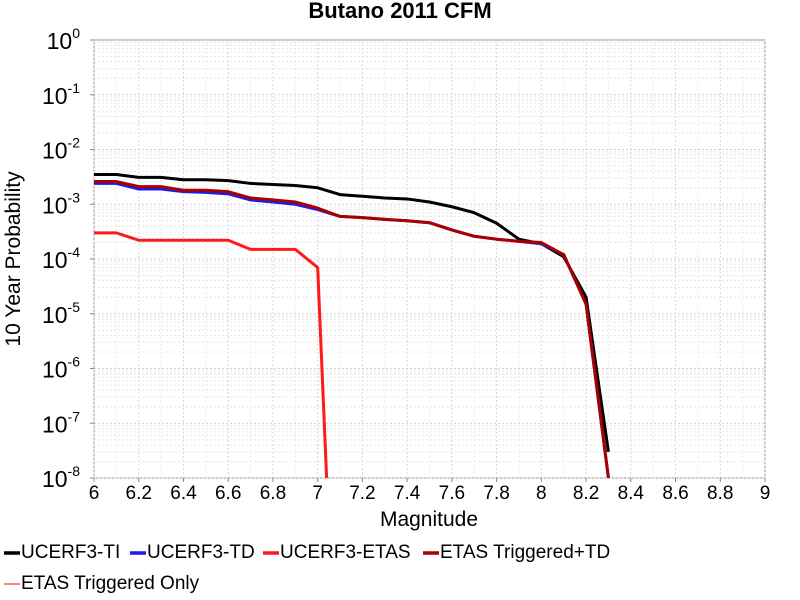 This screenshot has width=800, height=600. Describe the element at coordinates (675, 493) in the screenshot. I see `x-tick-label: 8.6` at that location.